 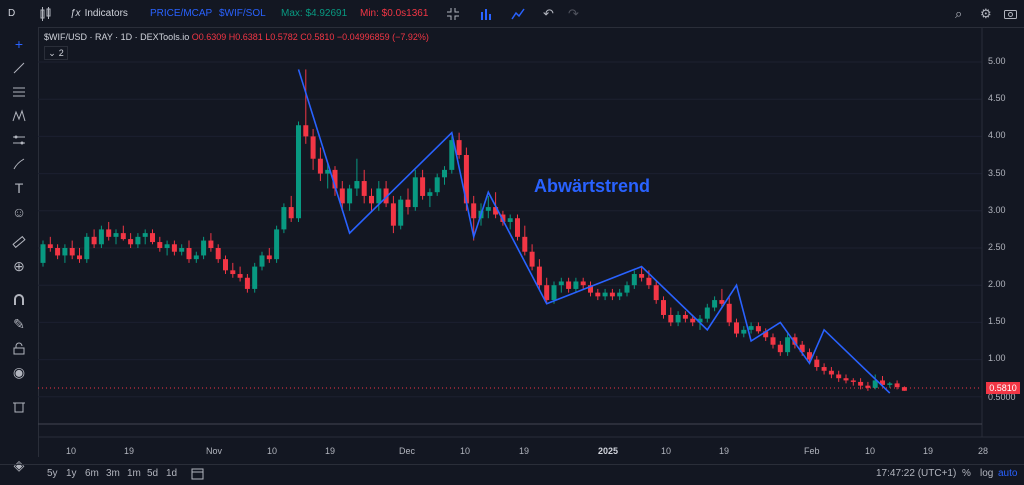 What do you see at coordinates (987, 473) in the screenshot?
I see `log-toggle: log` at bounding box center [987, 473].